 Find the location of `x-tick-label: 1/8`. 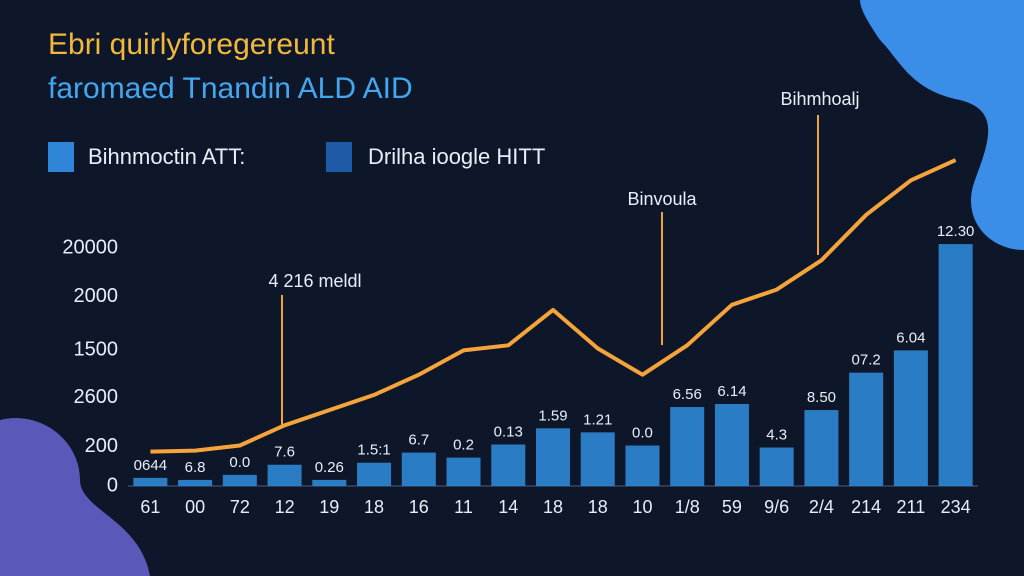

x-tick-label: 1/8 is located at coordinates (687, 507).